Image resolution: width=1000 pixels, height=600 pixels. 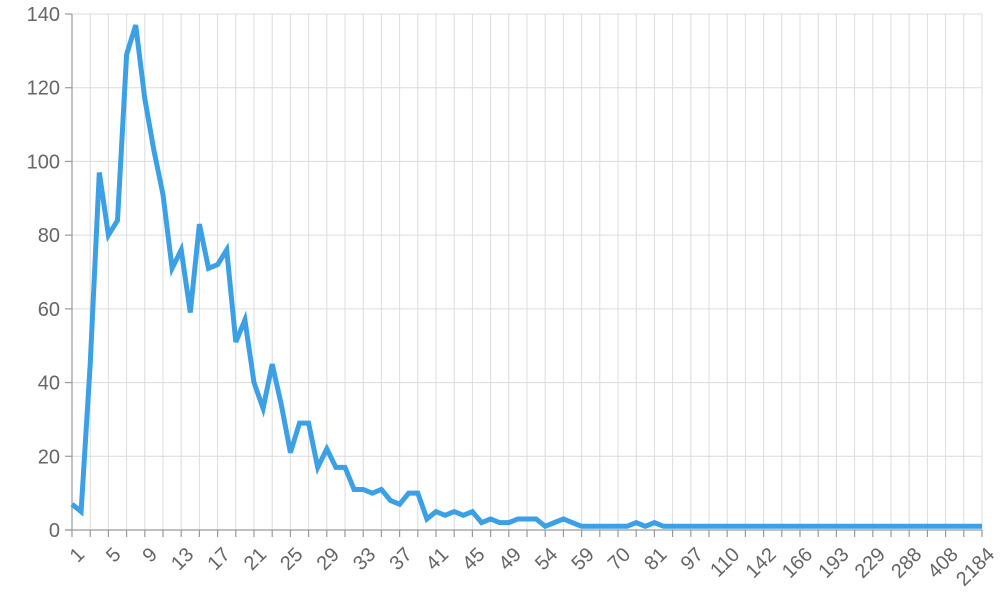 I want to click on x-tick-label: 5, so click(x=113, y=555).